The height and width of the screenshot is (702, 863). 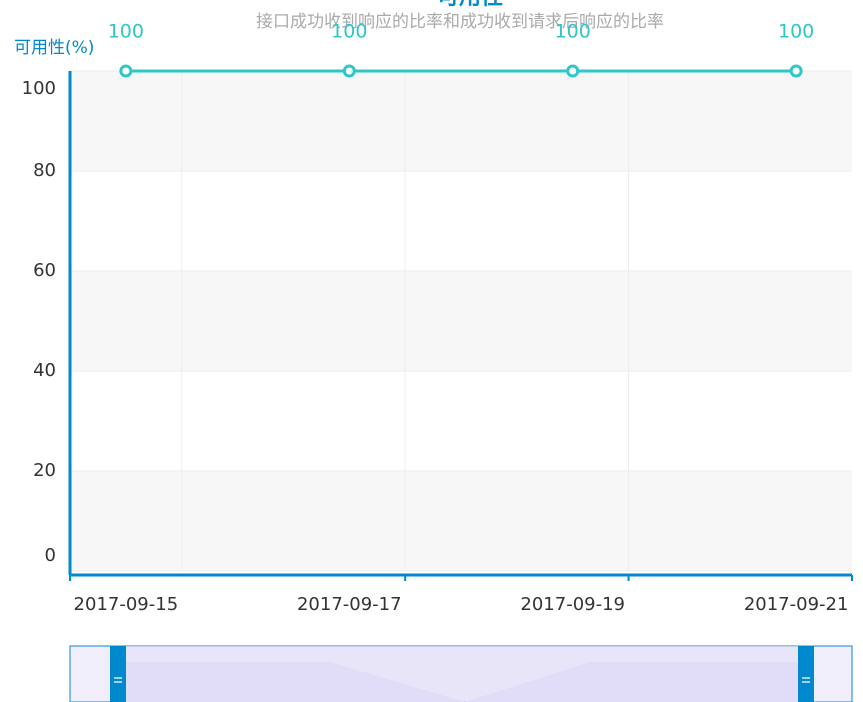 What do you see at coordinates (349, 604) in the screenshot?
I see `x-tick-label: 2017-09-17` at bounding box center [349, 604].